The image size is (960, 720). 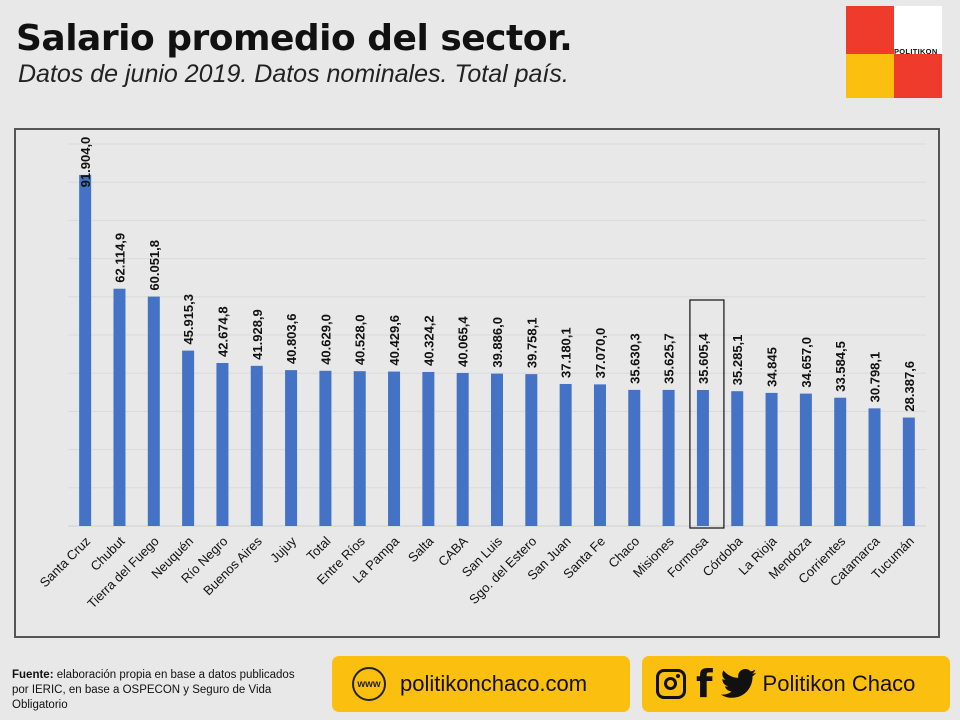 What do you see at coordinates (909, 386) in the screenshot?
I see `data-label: 28.387,6` at bounding box center [909, 386].